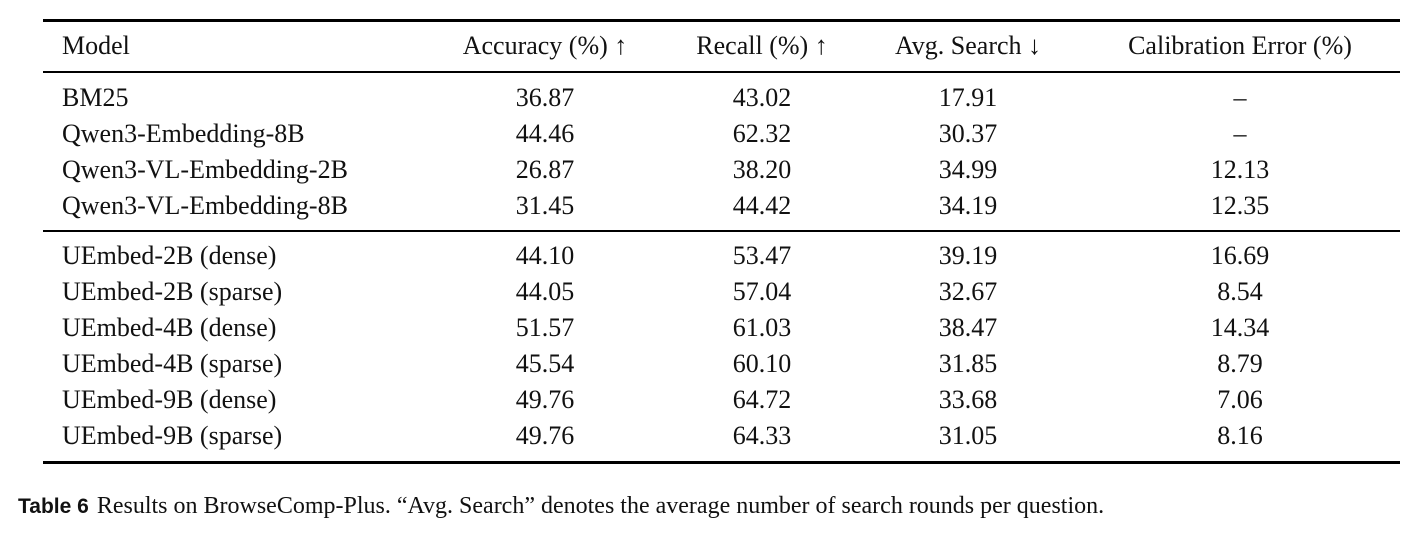 This screenshot has height=538, width=1420. I want to click on header-cell: Calibration Error (%), so click(1240, 45).